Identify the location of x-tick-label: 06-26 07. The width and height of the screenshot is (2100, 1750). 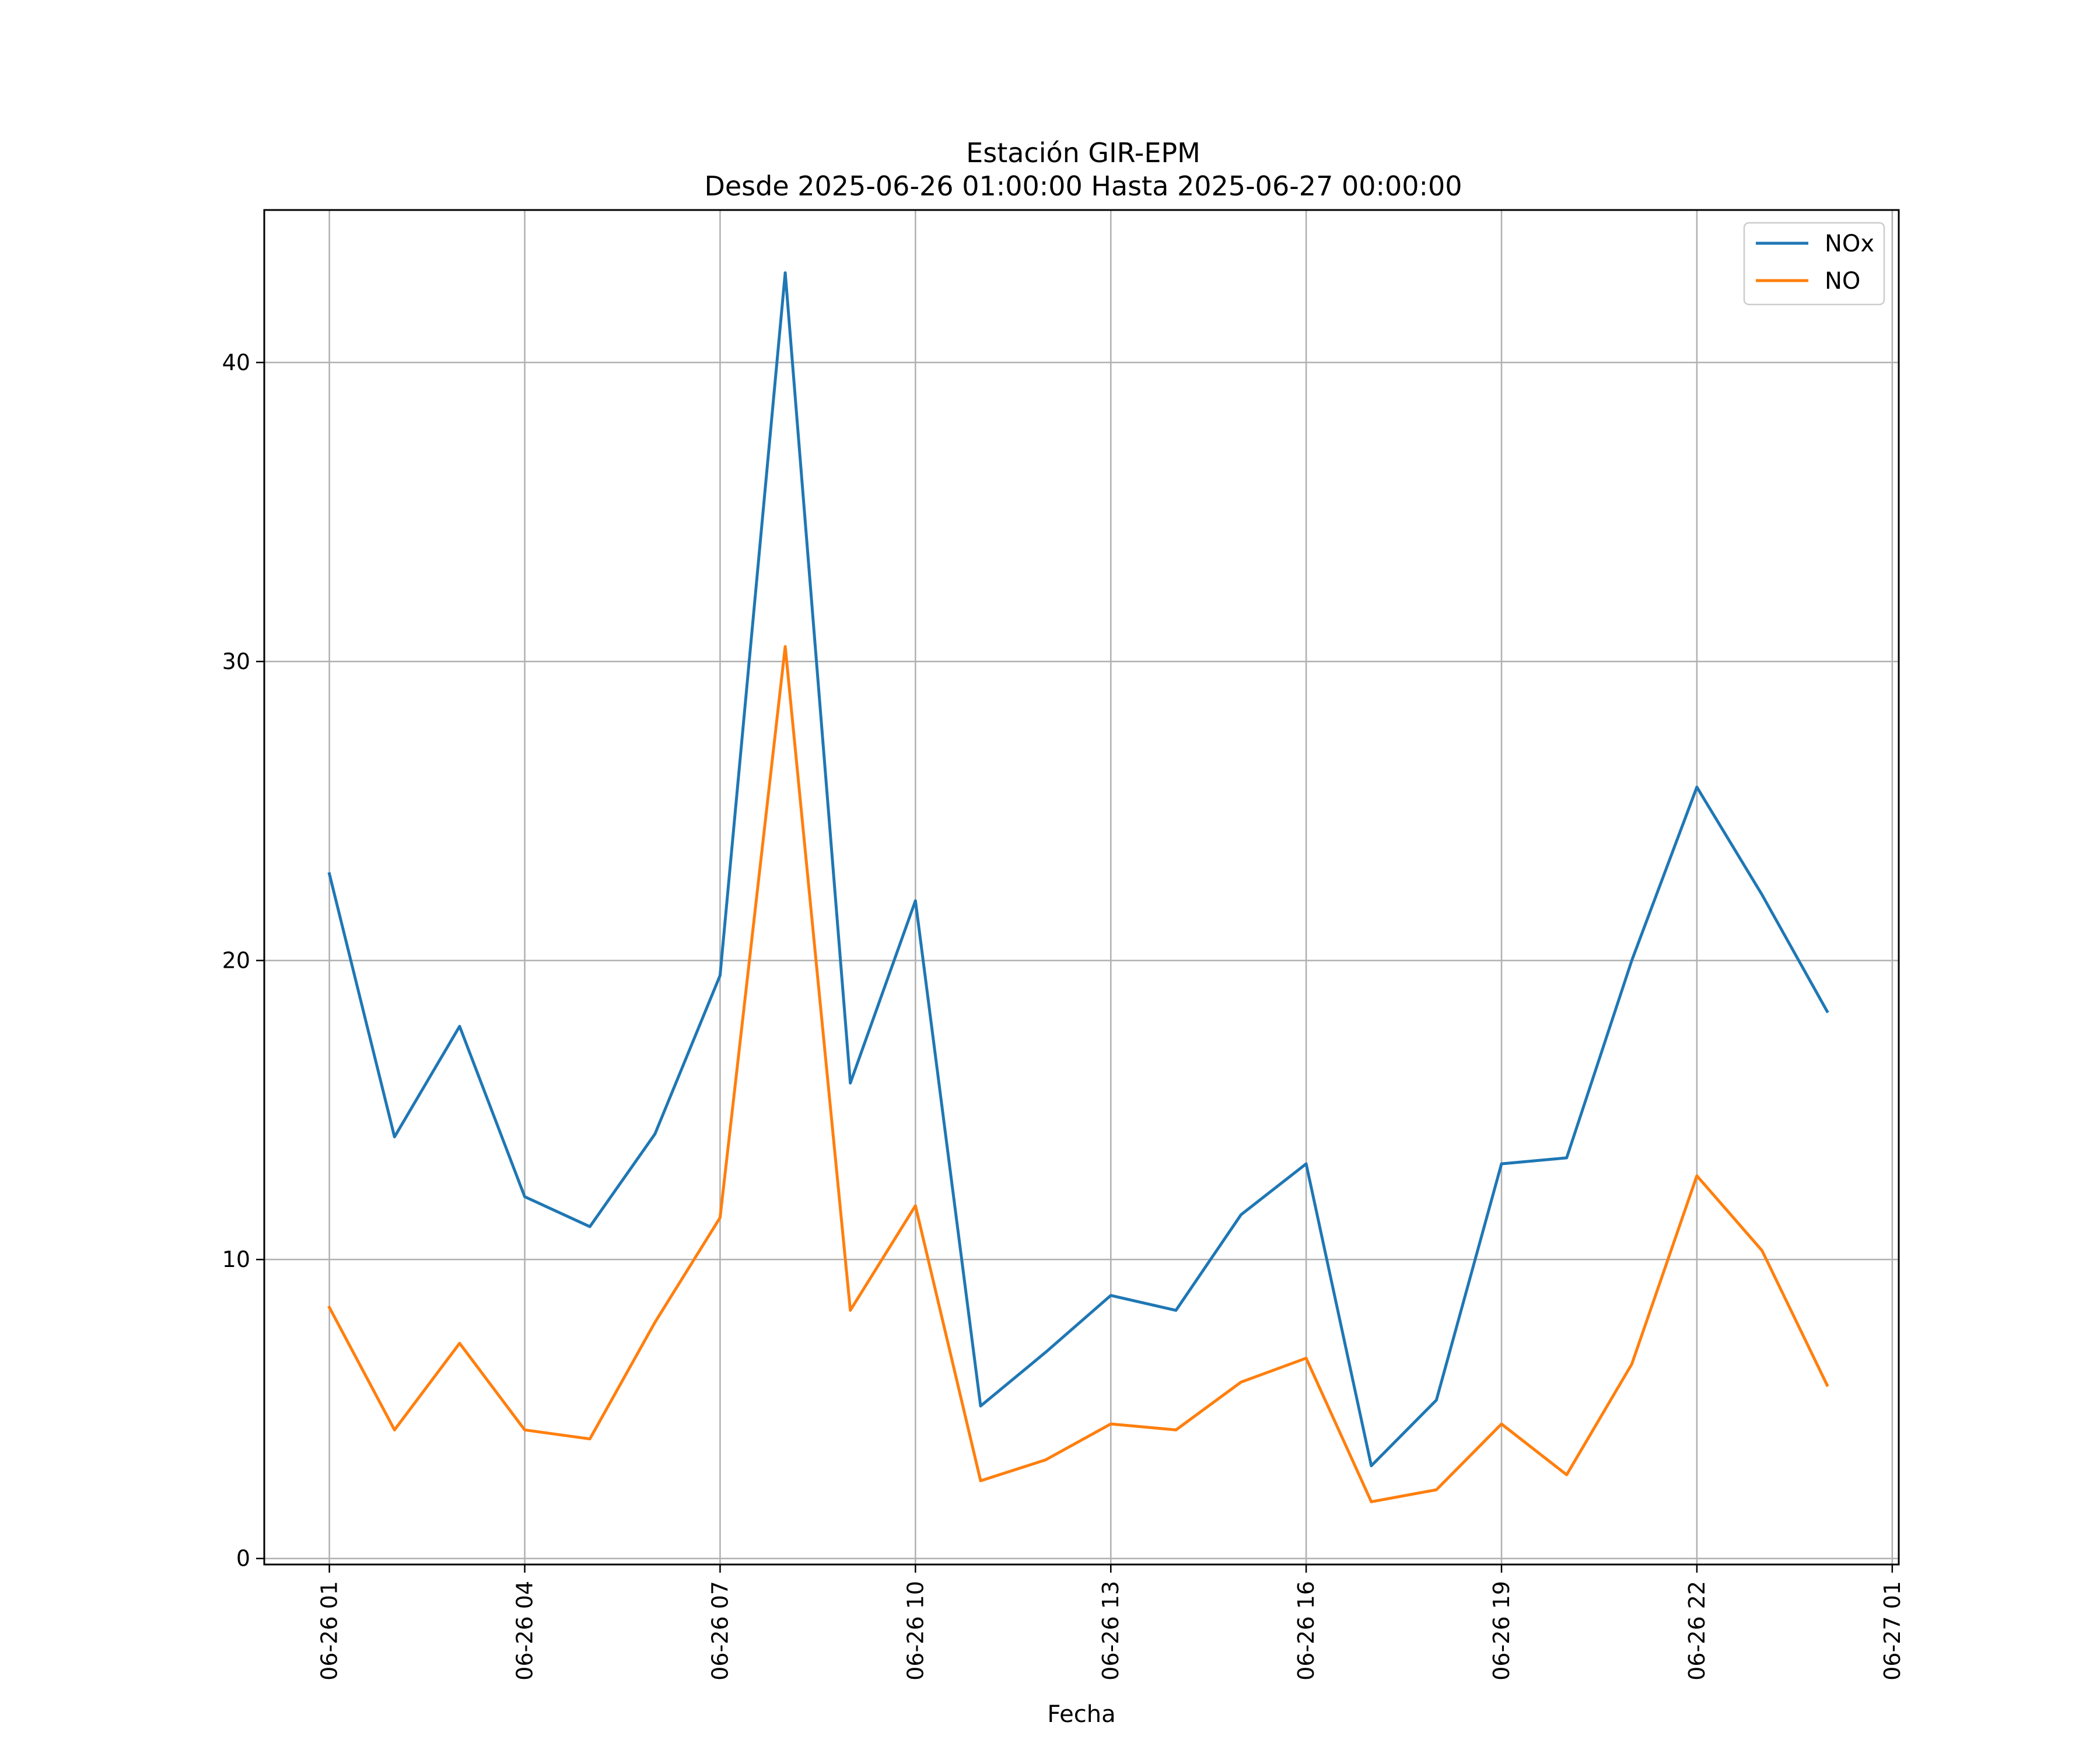
(720, 1631).